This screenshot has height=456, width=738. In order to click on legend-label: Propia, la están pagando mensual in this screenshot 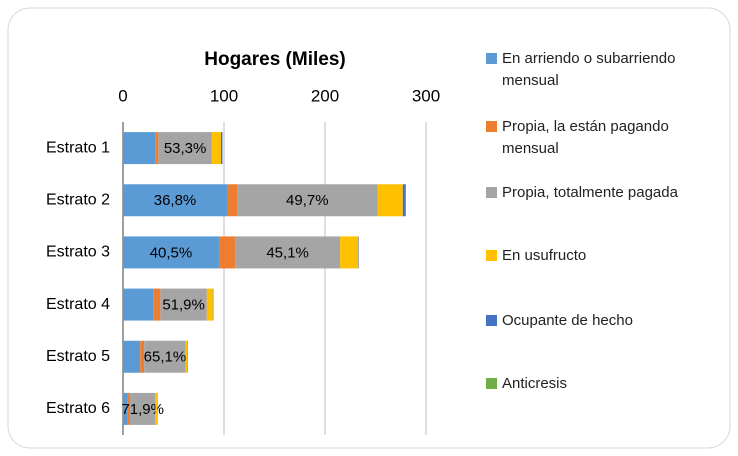, I will do `click(585, 137)`.